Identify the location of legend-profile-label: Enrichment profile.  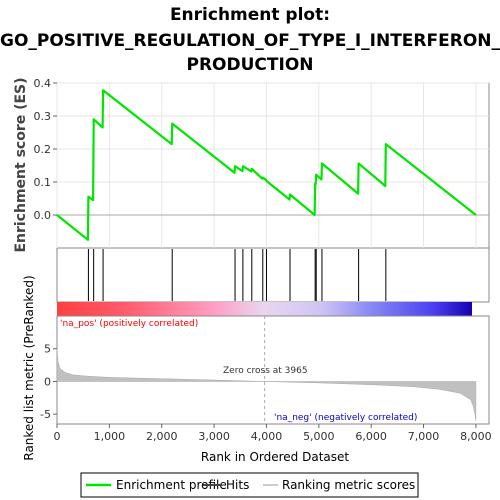
(171, 485).